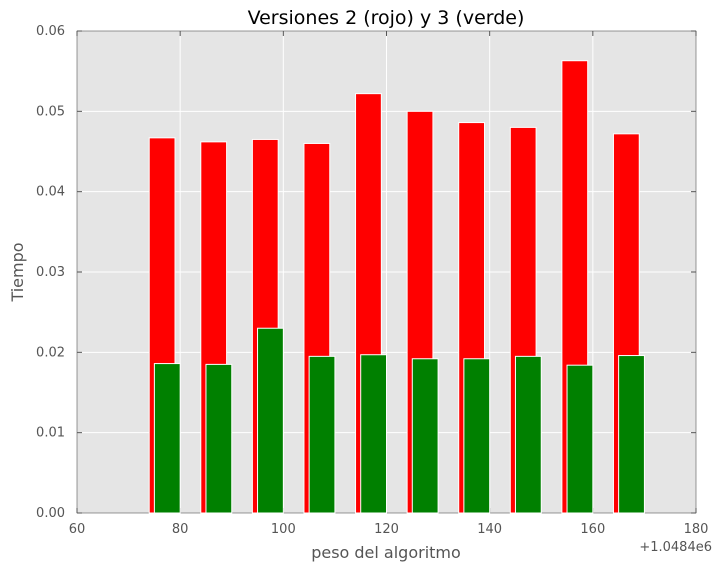 Image resolution: width=720 pixels, height=576 pixels. I want to click on y-tick-label: 0.02, so click(50, 352).